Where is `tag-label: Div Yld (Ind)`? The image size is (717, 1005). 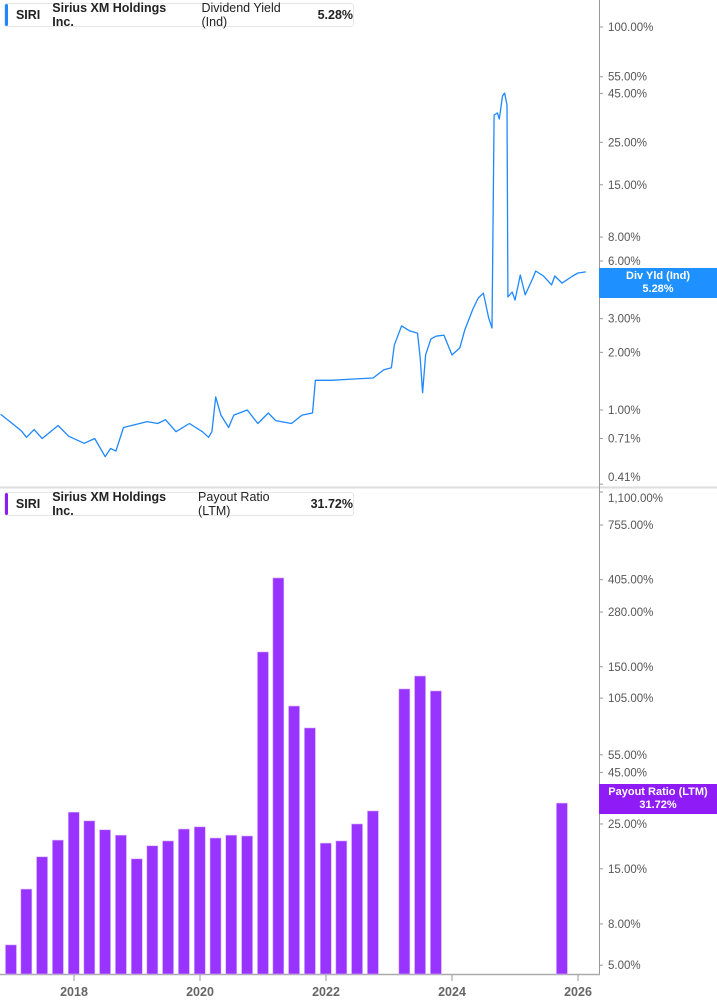 tag-label: Div Yld (Ind) is located at coordinates (658, 276).